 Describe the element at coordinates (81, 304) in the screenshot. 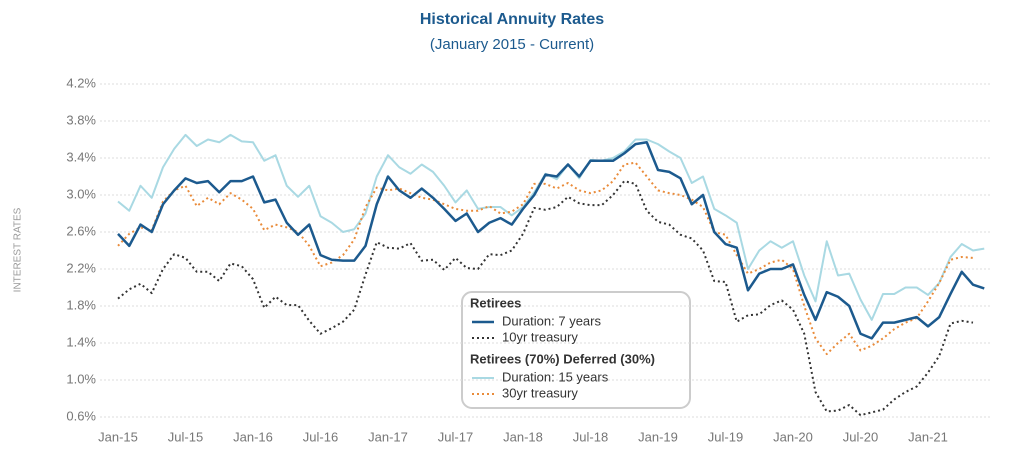

I see `y-tick-label: 1.8%` at that location.